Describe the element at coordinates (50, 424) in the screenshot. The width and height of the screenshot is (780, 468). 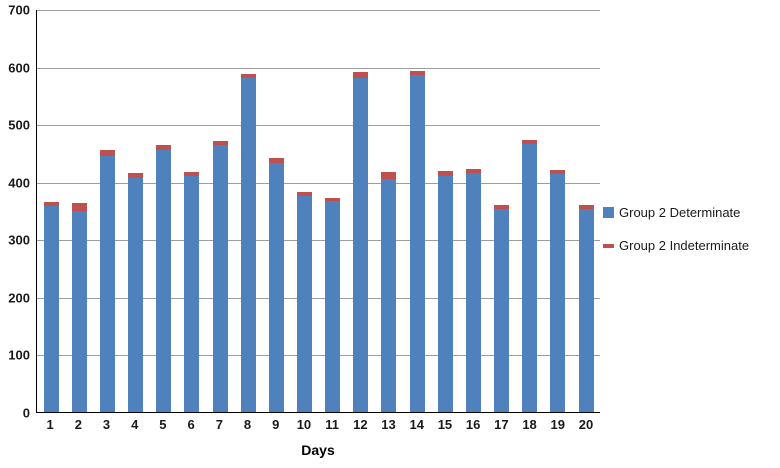
I see `x-tick-label: 1` at that location.